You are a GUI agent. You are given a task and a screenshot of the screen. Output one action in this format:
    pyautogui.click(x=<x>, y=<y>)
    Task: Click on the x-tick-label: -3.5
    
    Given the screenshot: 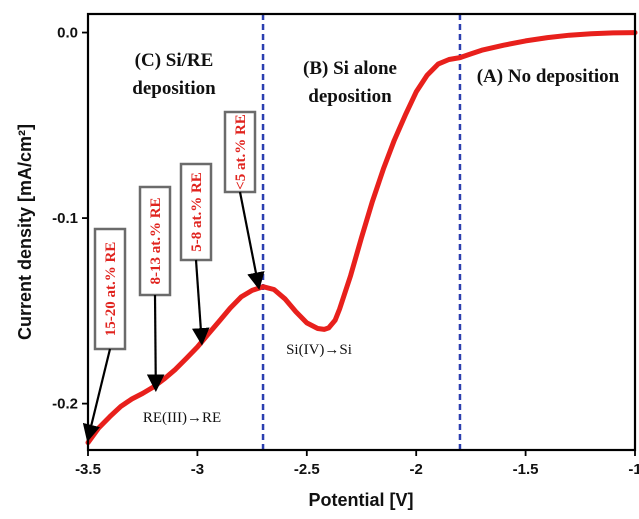 What is the action you would take?
    pyautogui.click(x=88, y=469)
    